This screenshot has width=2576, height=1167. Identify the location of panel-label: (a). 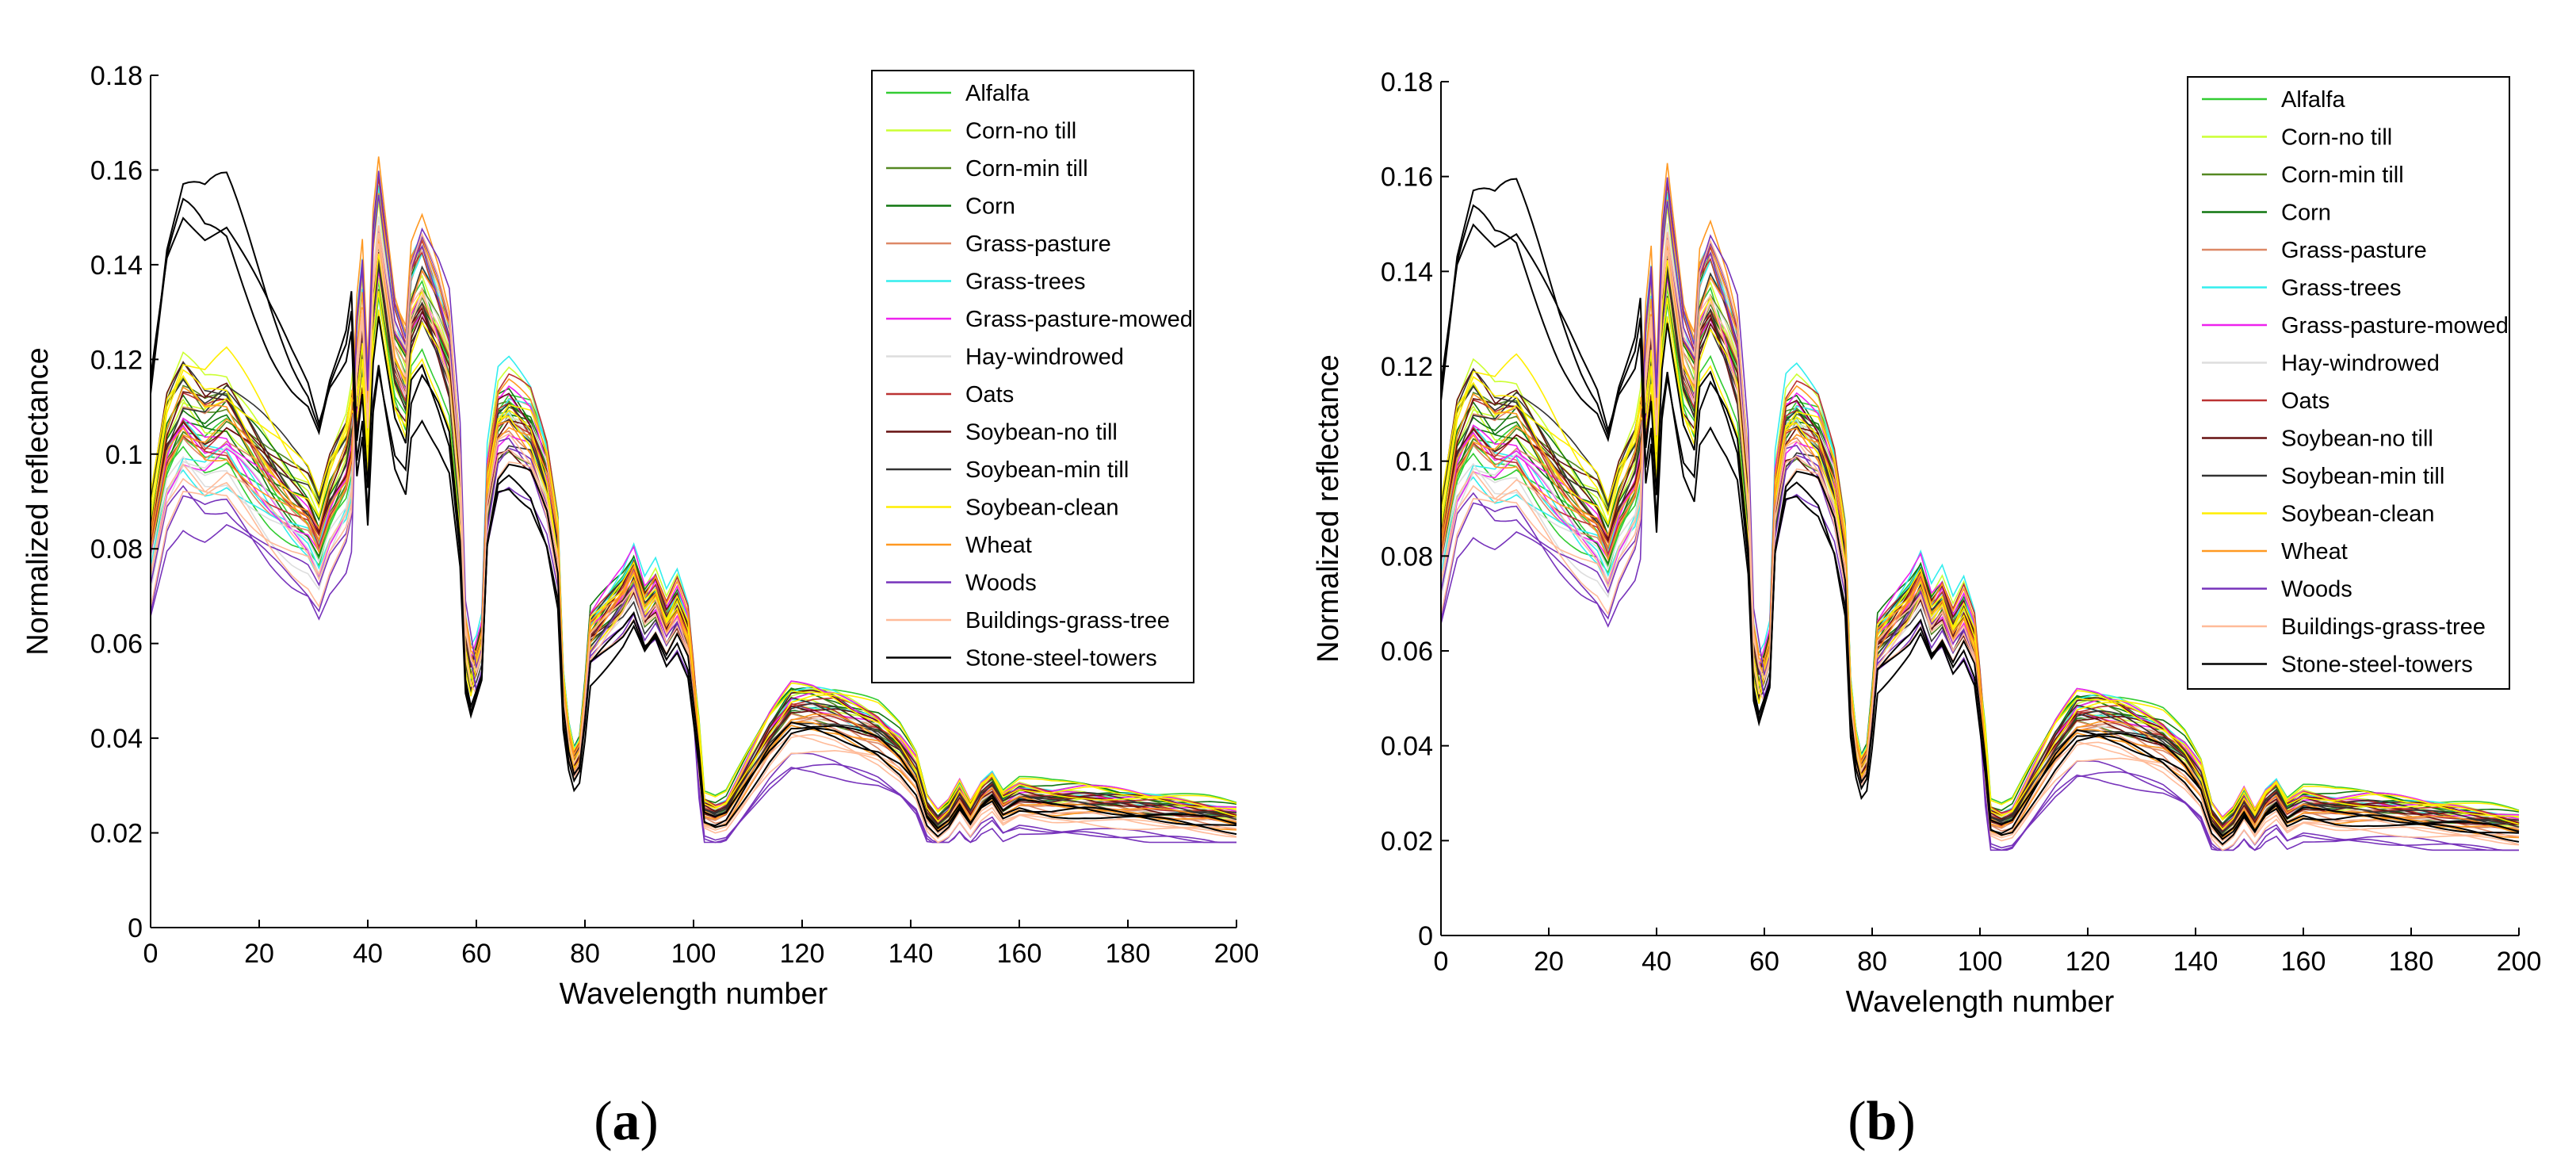
(627, 1121).